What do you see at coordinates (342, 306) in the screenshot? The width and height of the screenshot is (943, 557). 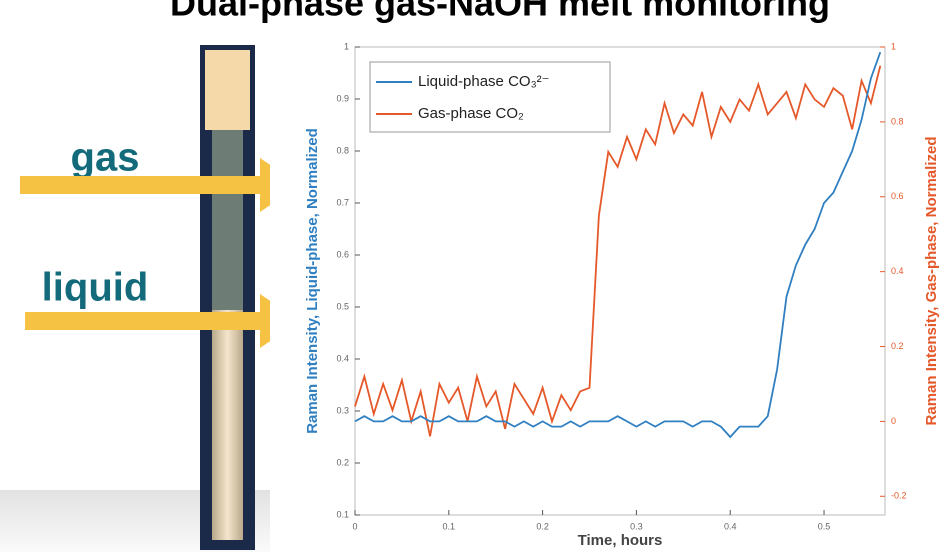 I see `y-tick-label: 0.5` at bounding box center [342, 306].